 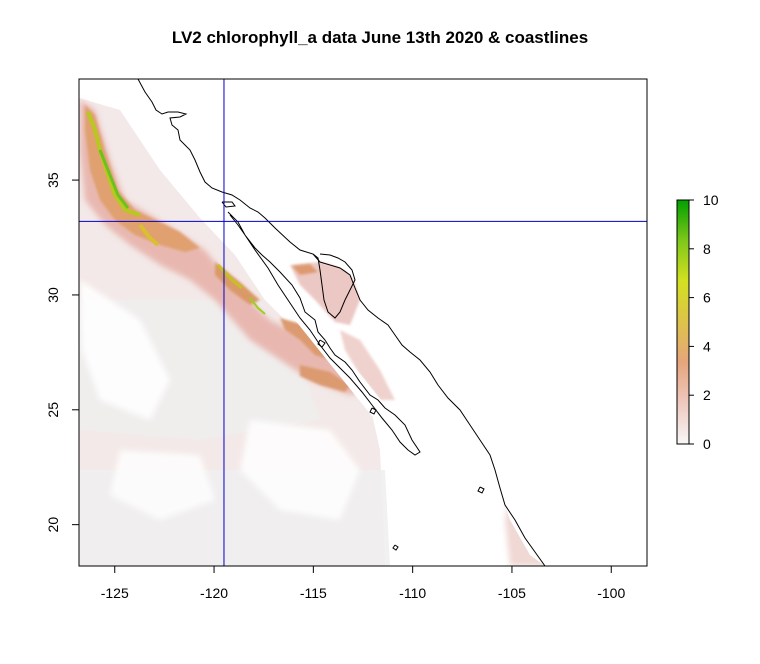 I want to click on x-tick-label: -120, so click(x=214, y=593).